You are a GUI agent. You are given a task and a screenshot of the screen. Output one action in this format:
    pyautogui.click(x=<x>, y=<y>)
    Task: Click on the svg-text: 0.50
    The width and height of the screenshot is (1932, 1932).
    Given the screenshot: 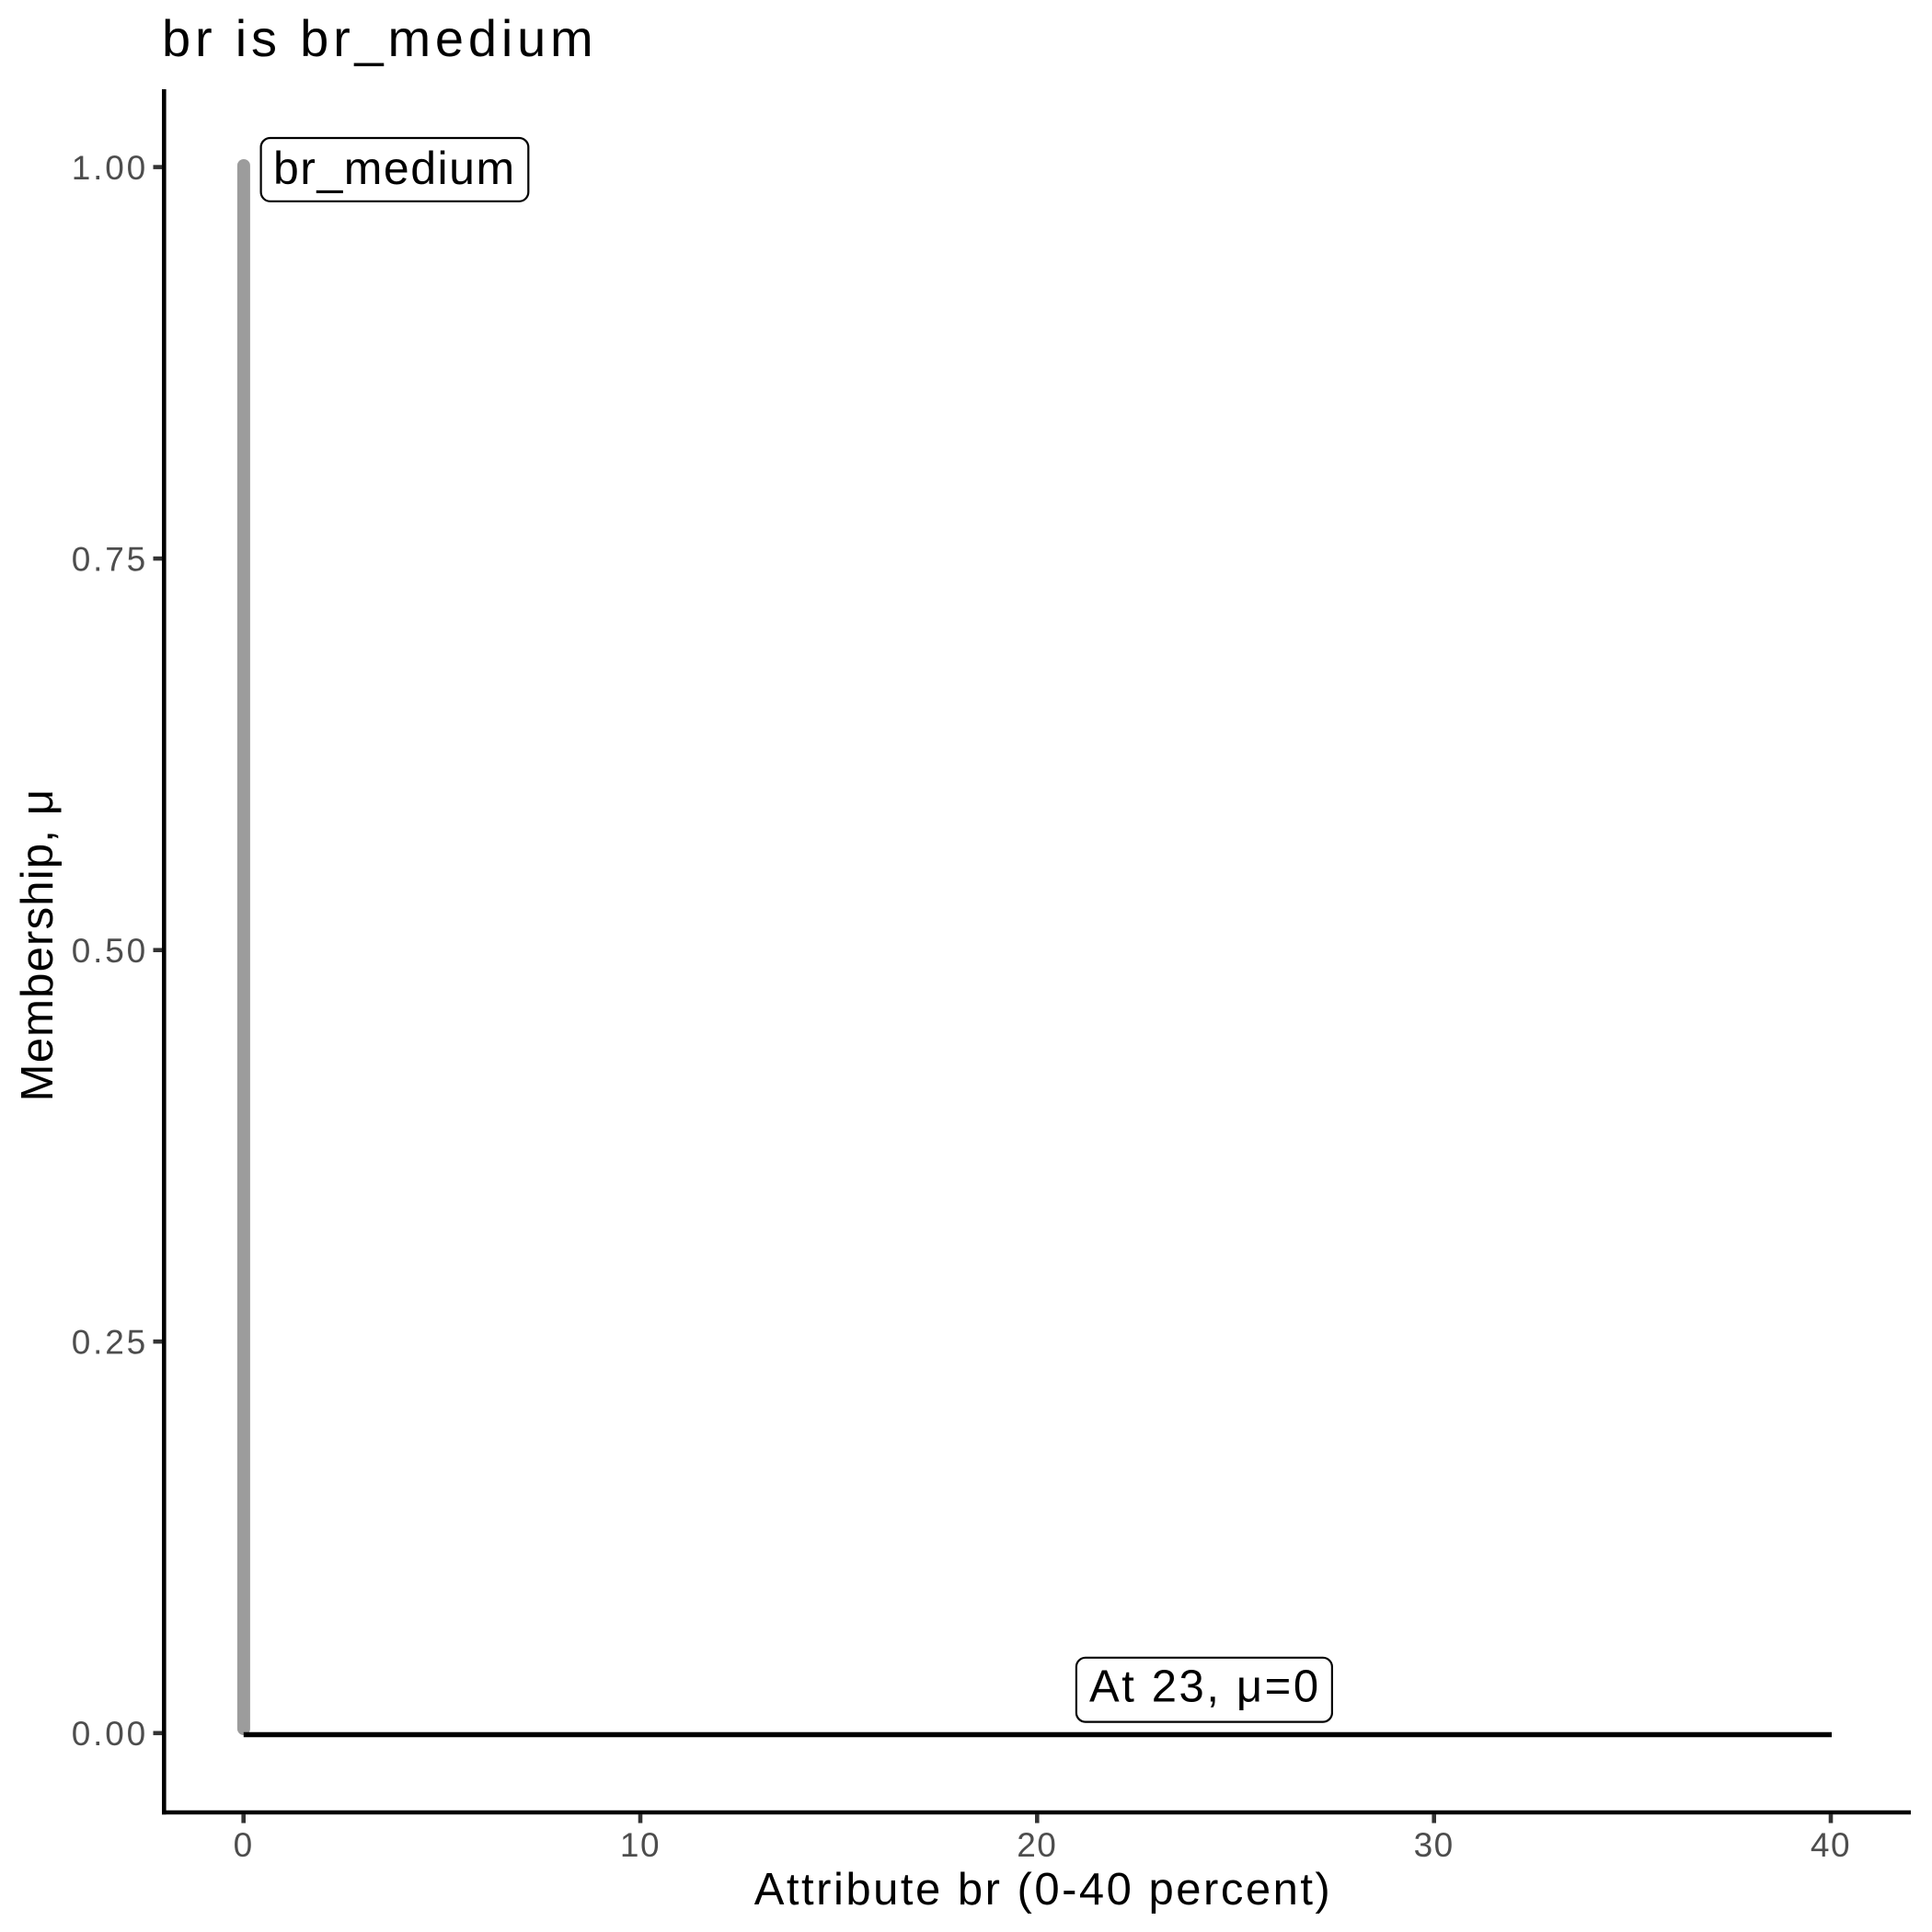 What is the action you would take?
    pyautogui.click(x=110, y=951)
    